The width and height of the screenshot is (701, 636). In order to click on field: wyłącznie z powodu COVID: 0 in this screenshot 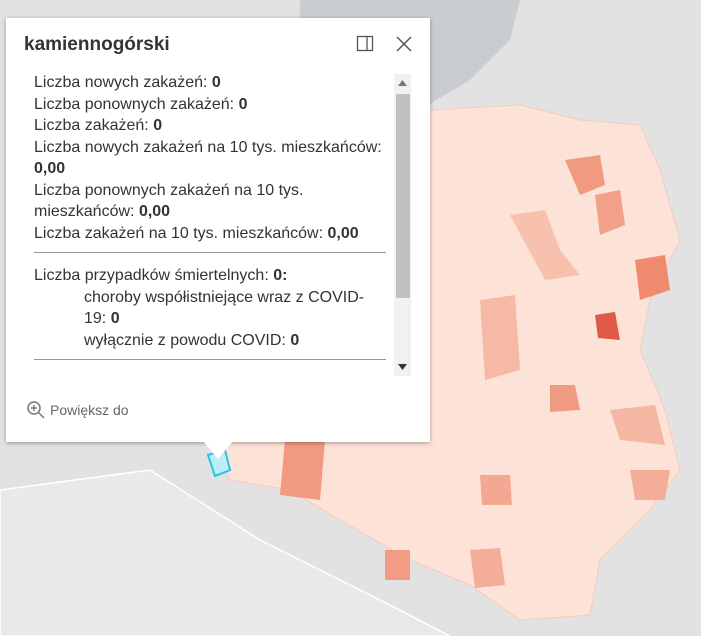, I will do `click(235, 341)`.